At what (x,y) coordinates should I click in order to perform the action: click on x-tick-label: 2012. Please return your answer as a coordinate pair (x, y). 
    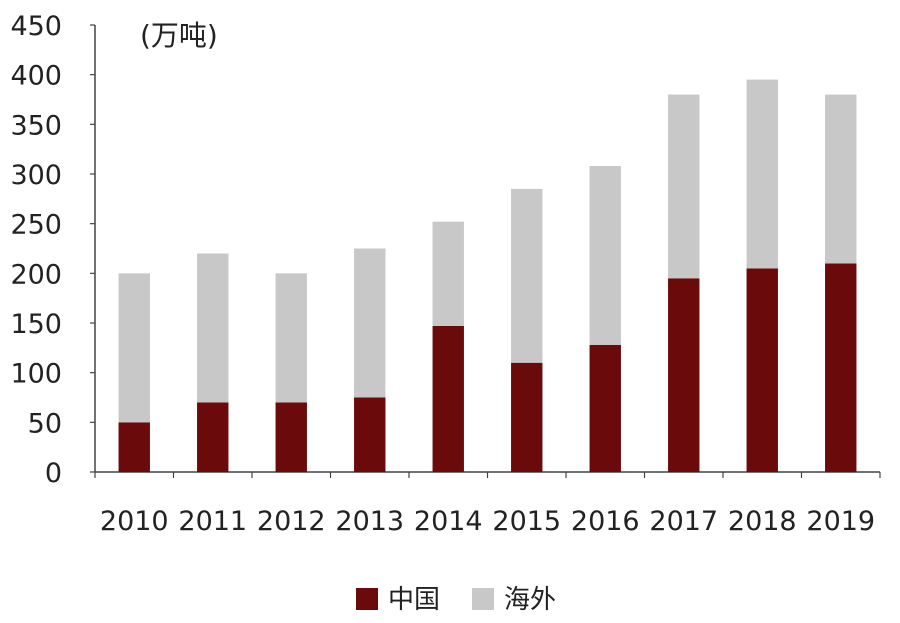
    Looking at the image, I should click on (291, 521).